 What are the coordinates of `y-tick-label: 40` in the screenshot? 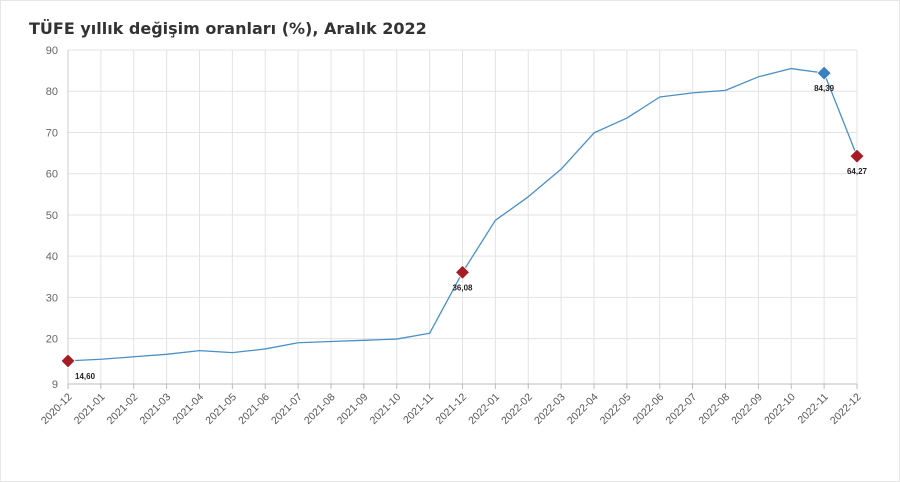 It's located at (52, 257).